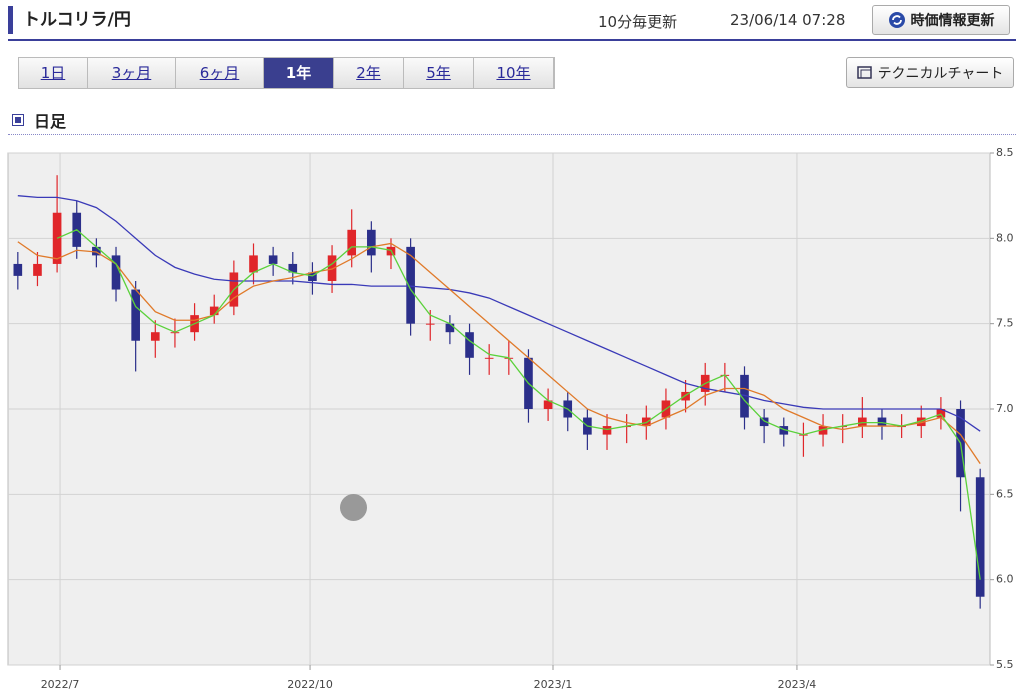  What do you see at coordinates (220, 73) in the screenshot?
I see `period-tab: 6ヶ月` at bounding box center [220, 73].